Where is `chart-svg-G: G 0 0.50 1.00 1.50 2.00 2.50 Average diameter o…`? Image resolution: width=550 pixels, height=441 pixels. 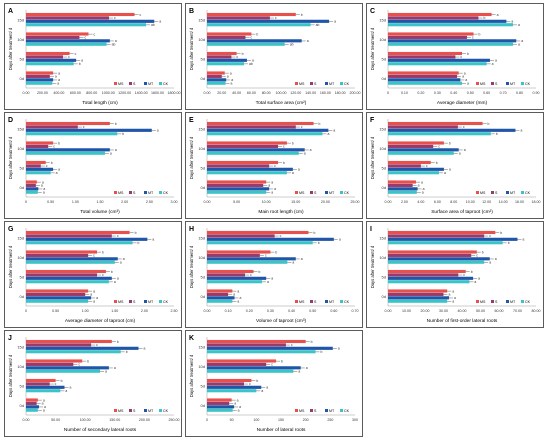
chart-svg-G: G 0 0.50 1.00 1.50 2.00 2.50 Average diameter o… is located at coordinates (93, 274).